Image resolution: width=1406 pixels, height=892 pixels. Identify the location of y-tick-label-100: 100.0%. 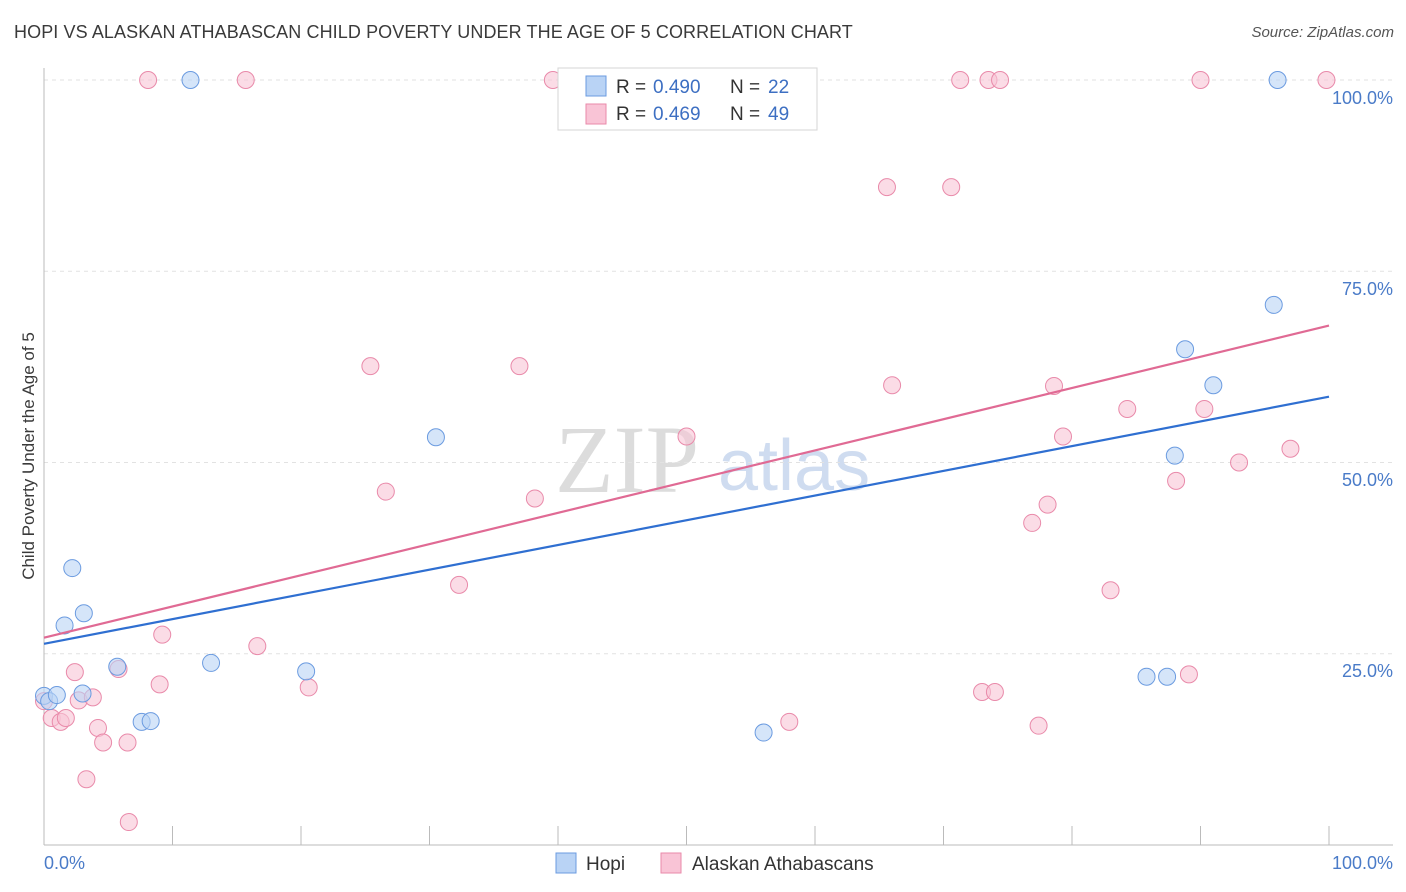
(1362, 98).